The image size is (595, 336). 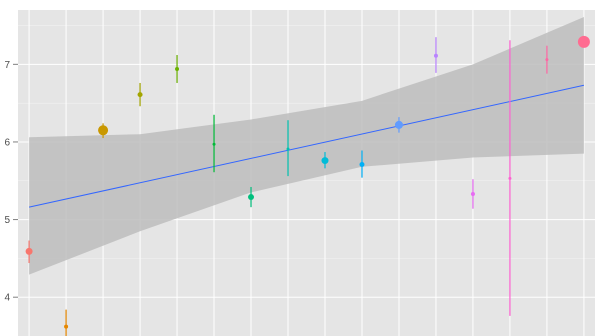 I want to click on y-axis-ticks: 4 5 6 7, so click(x=11, y=182).